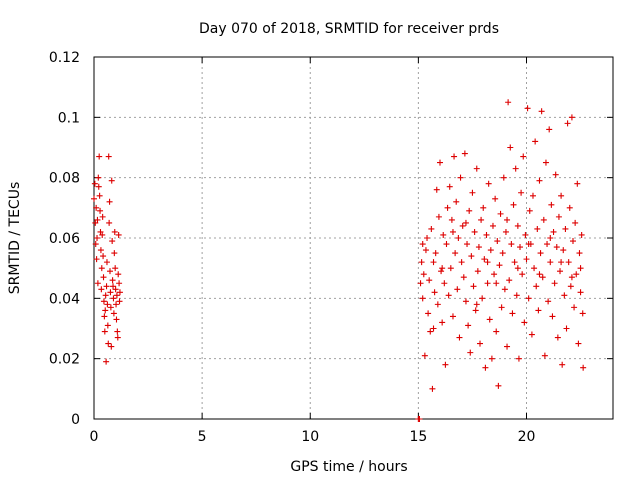  Describe the element at coordinates (64, 299) in the screenshot. I see `y-tick-label: 0.04` at that location.